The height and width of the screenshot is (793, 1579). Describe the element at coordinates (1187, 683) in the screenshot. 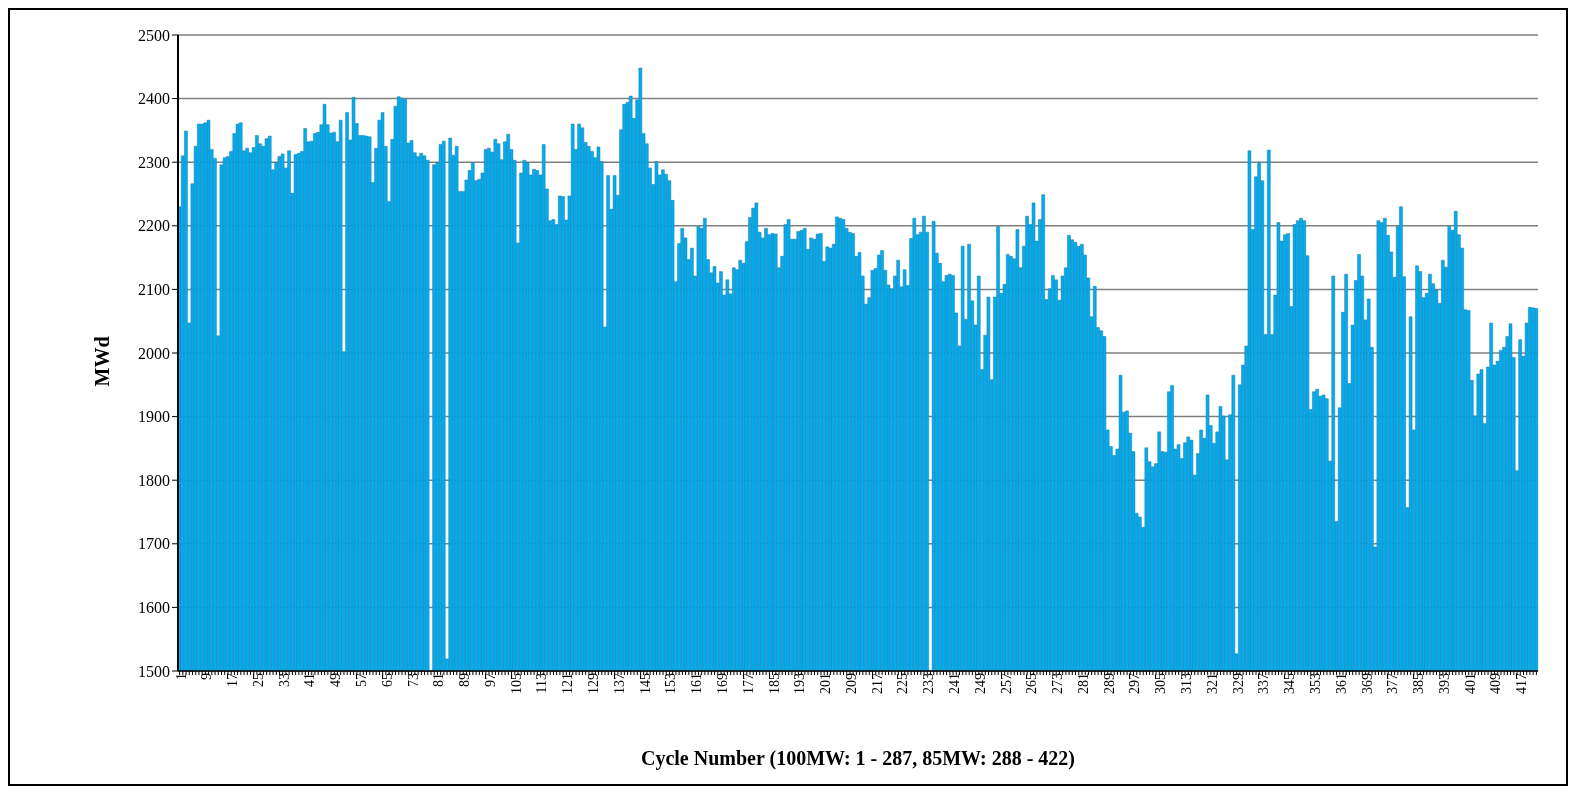

I see `x-tick-label: 313` at that location.